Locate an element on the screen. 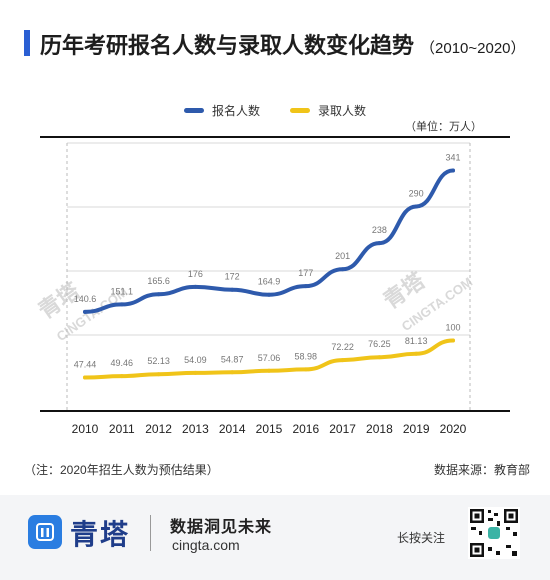  data-label: 238 is located at coordinates (379, 230).